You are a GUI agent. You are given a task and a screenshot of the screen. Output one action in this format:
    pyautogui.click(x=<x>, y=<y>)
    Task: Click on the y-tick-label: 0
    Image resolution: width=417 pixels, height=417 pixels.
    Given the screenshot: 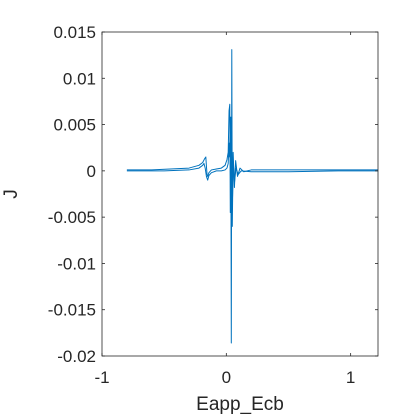 What is the action you would take?
    pyautogui.click(x=91, y=171)
    